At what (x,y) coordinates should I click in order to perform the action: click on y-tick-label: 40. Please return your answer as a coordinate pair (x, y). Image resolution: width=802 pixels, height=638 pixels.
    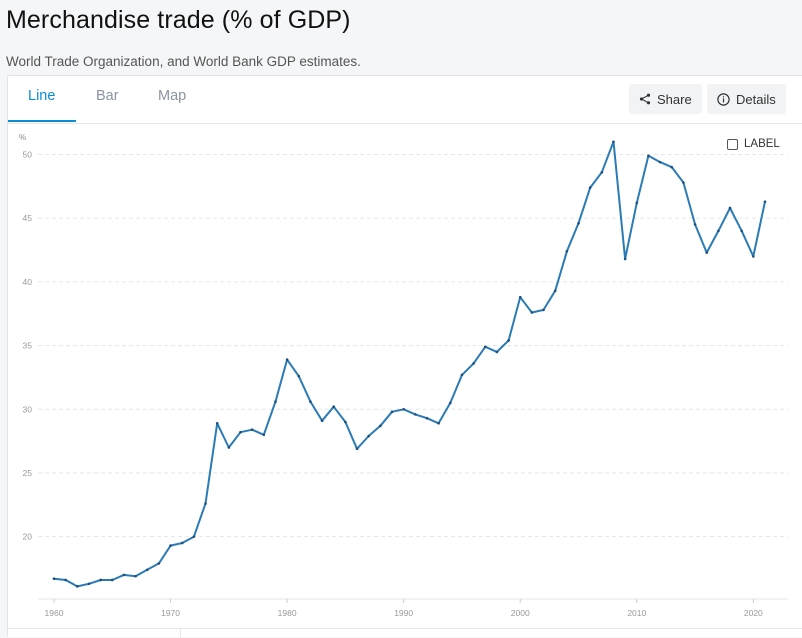
    Looking at the image, I should click on (28, 282).